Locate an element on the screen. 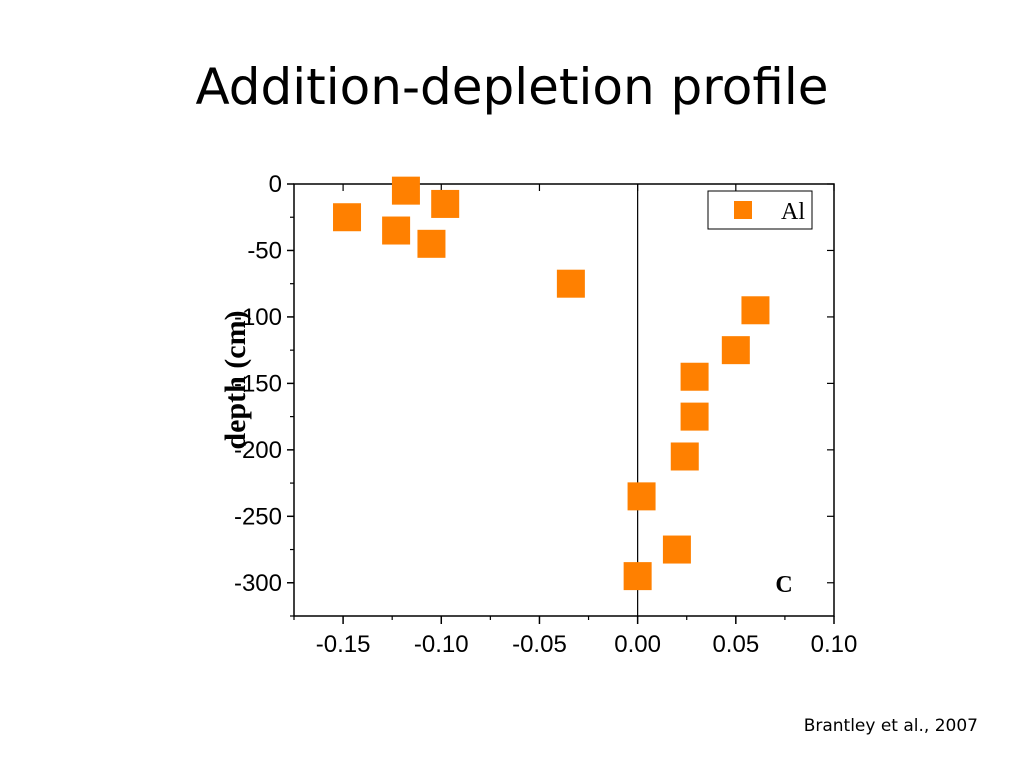  y-tick-label: -150 is located at coordinates (258, 383).